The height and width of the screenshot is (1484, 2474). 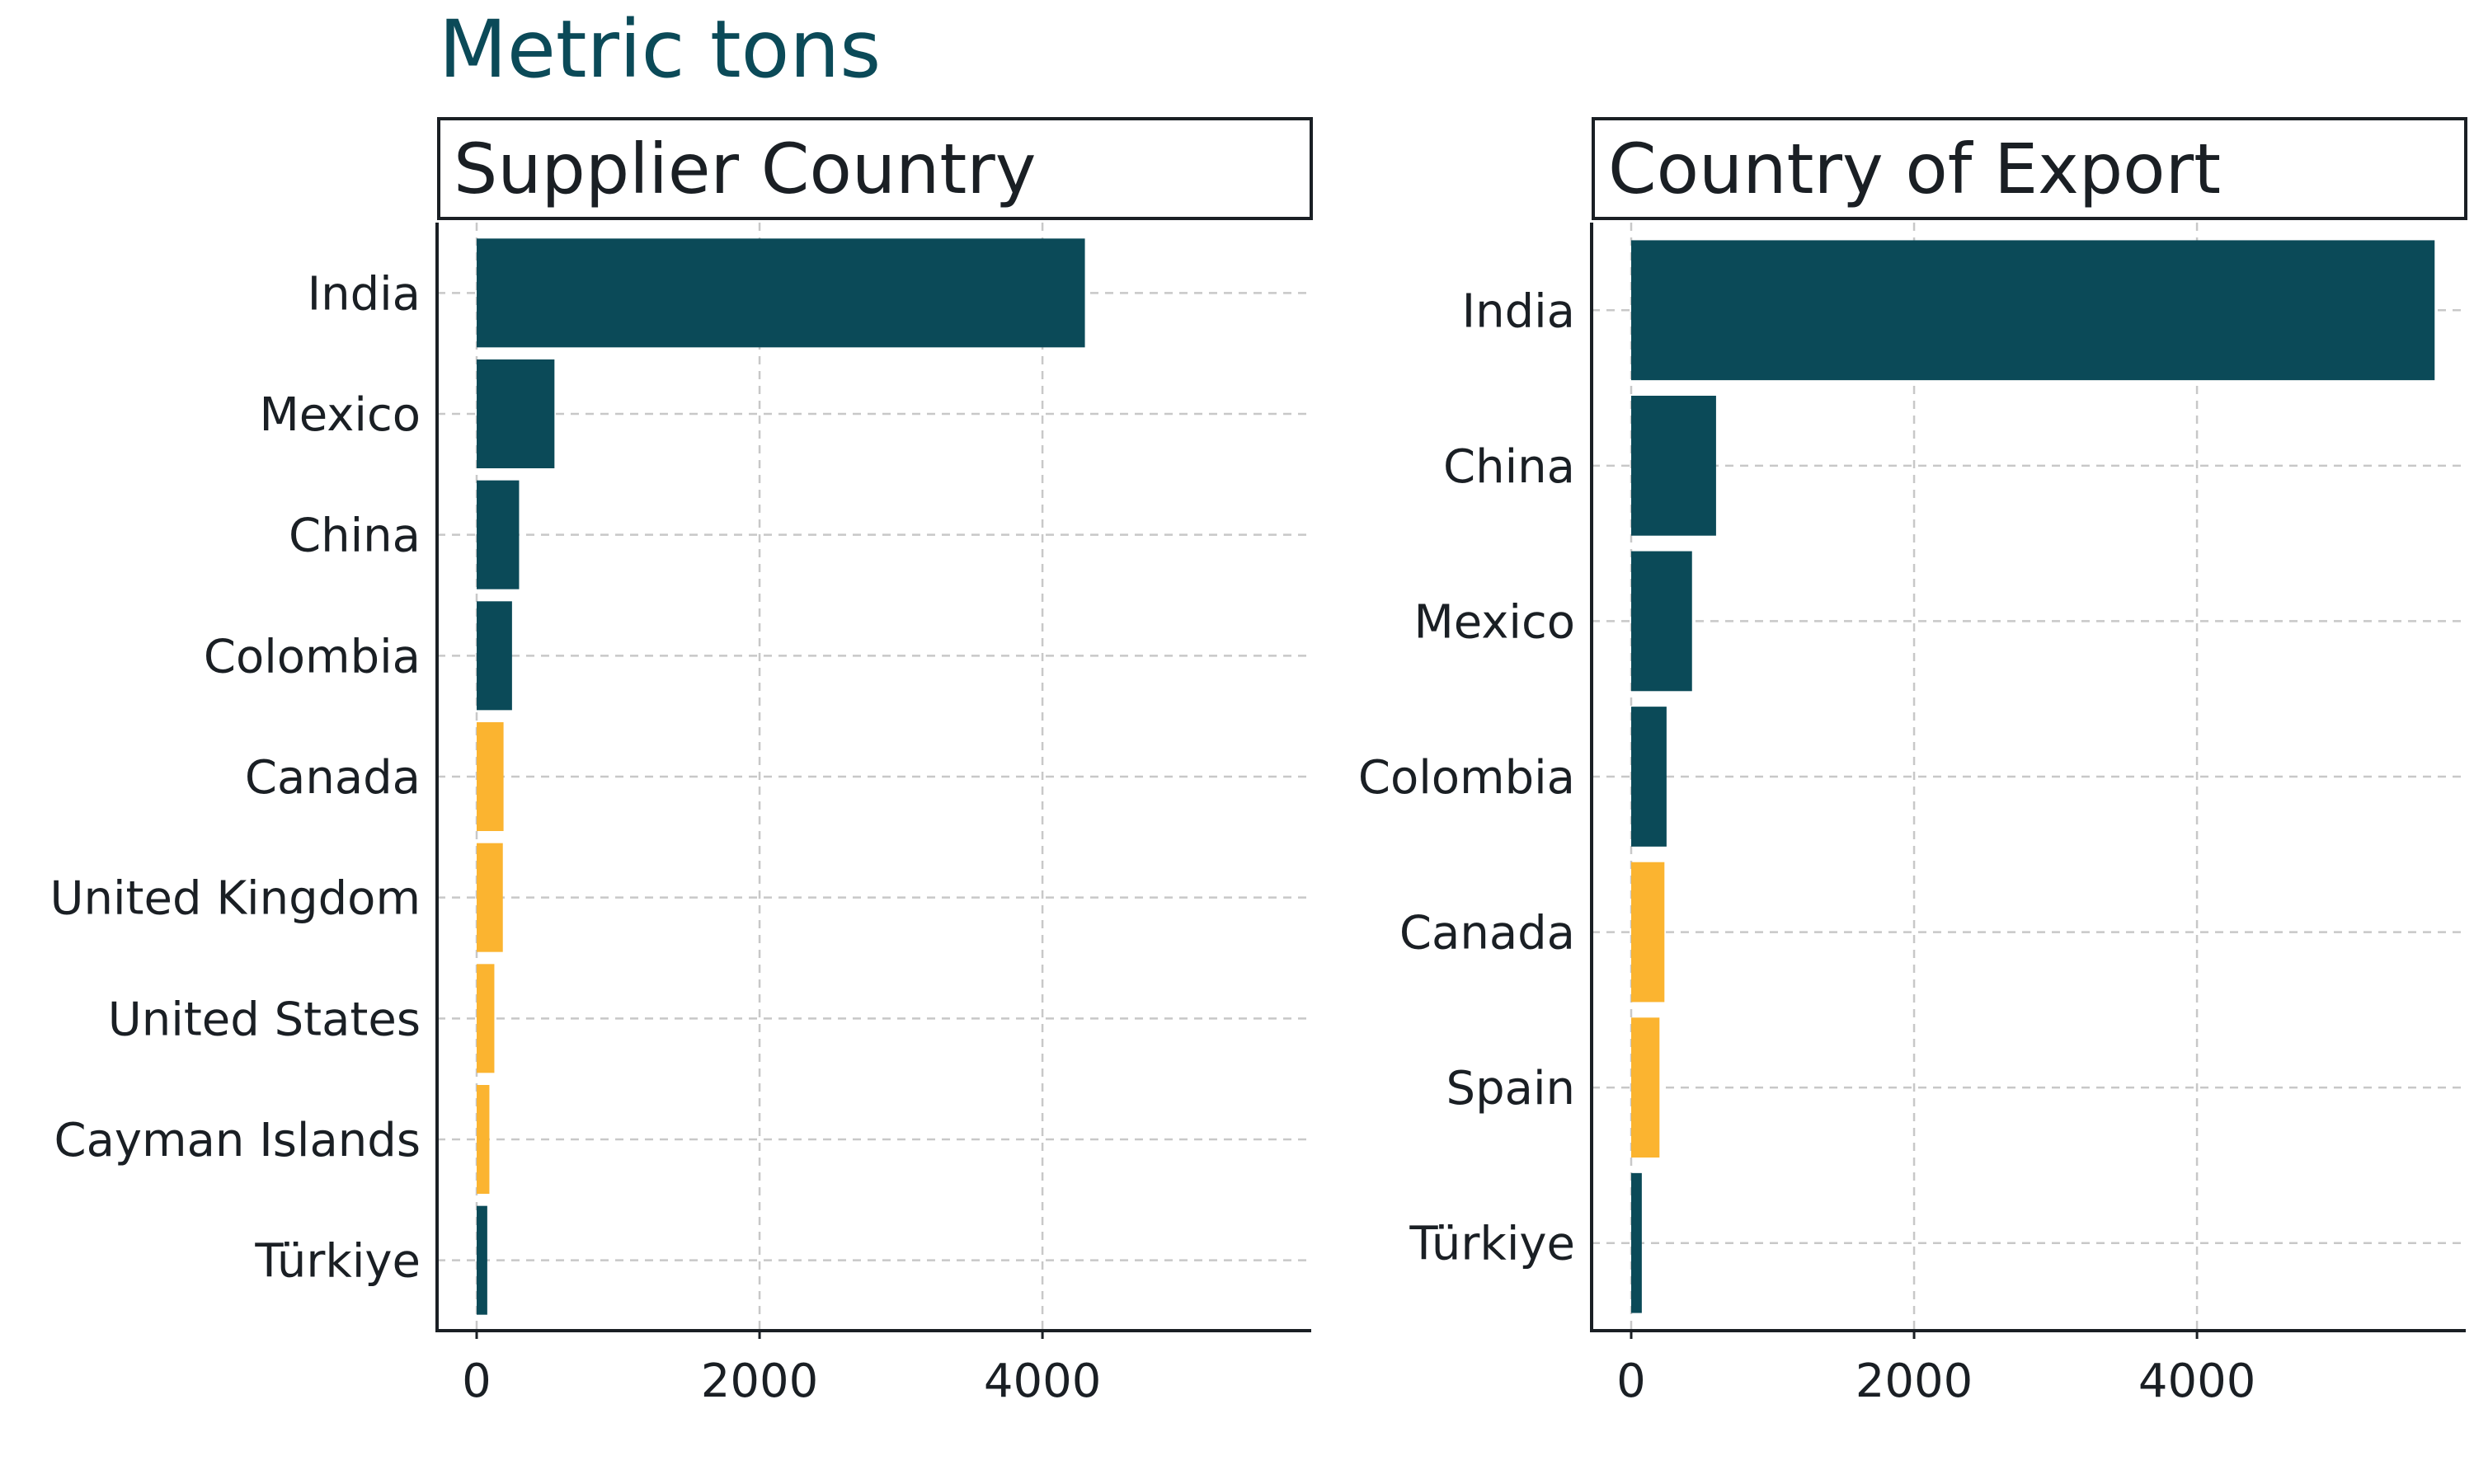 I want to click on bar-spain, so click(x=1645, y=1087).